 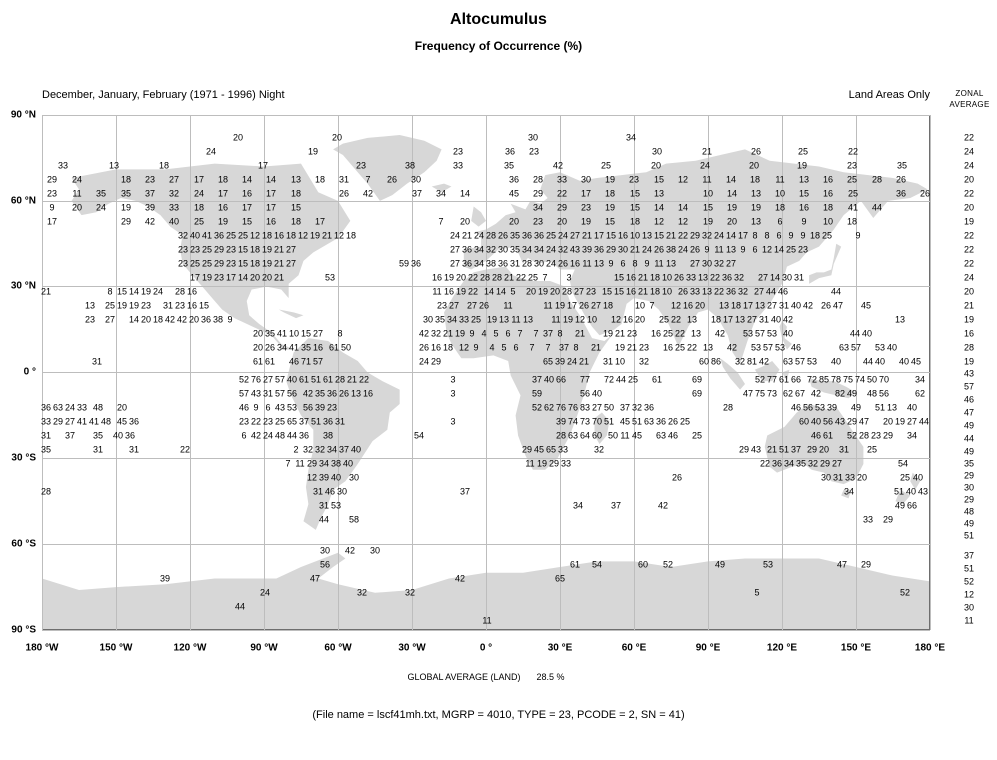 What do you see at coordinates (800, 361) in the screenshot?
I see `map-value: 57` at bounding box center [800, 361].